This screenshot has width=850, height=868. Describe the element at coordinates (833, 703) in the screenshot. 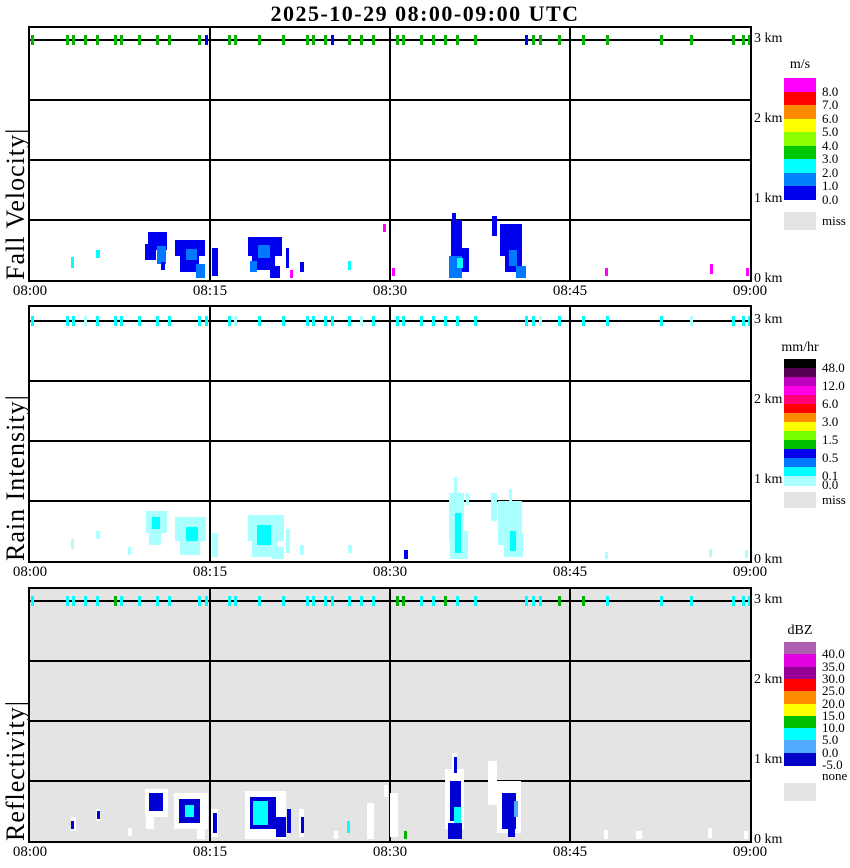

I see `colorbar-tick-label: 20.0` at that location.